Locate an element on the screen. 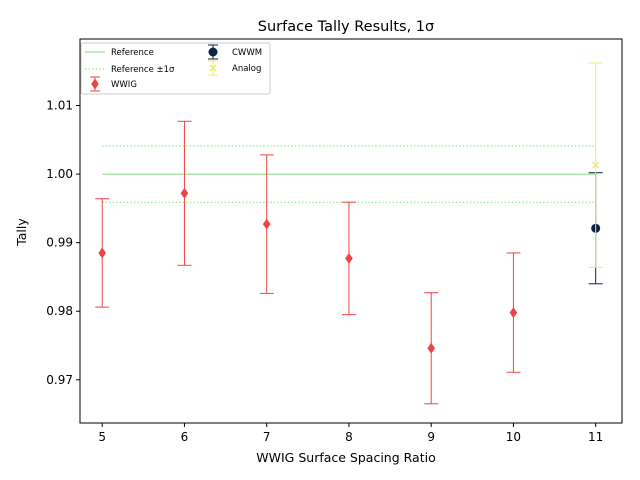 The image size is (640, 480). y-axis-label: Tally is located at coordinates (21, 232).